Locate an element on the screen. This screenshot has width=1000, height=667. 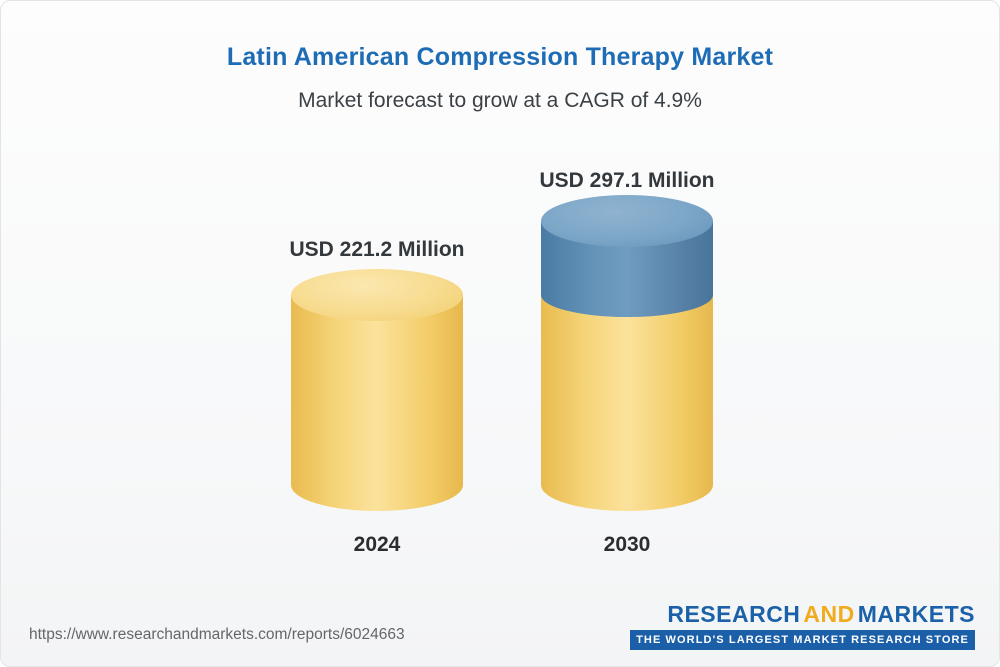
logo-word-research: RESEARCH is located at coordinates (734, 614).